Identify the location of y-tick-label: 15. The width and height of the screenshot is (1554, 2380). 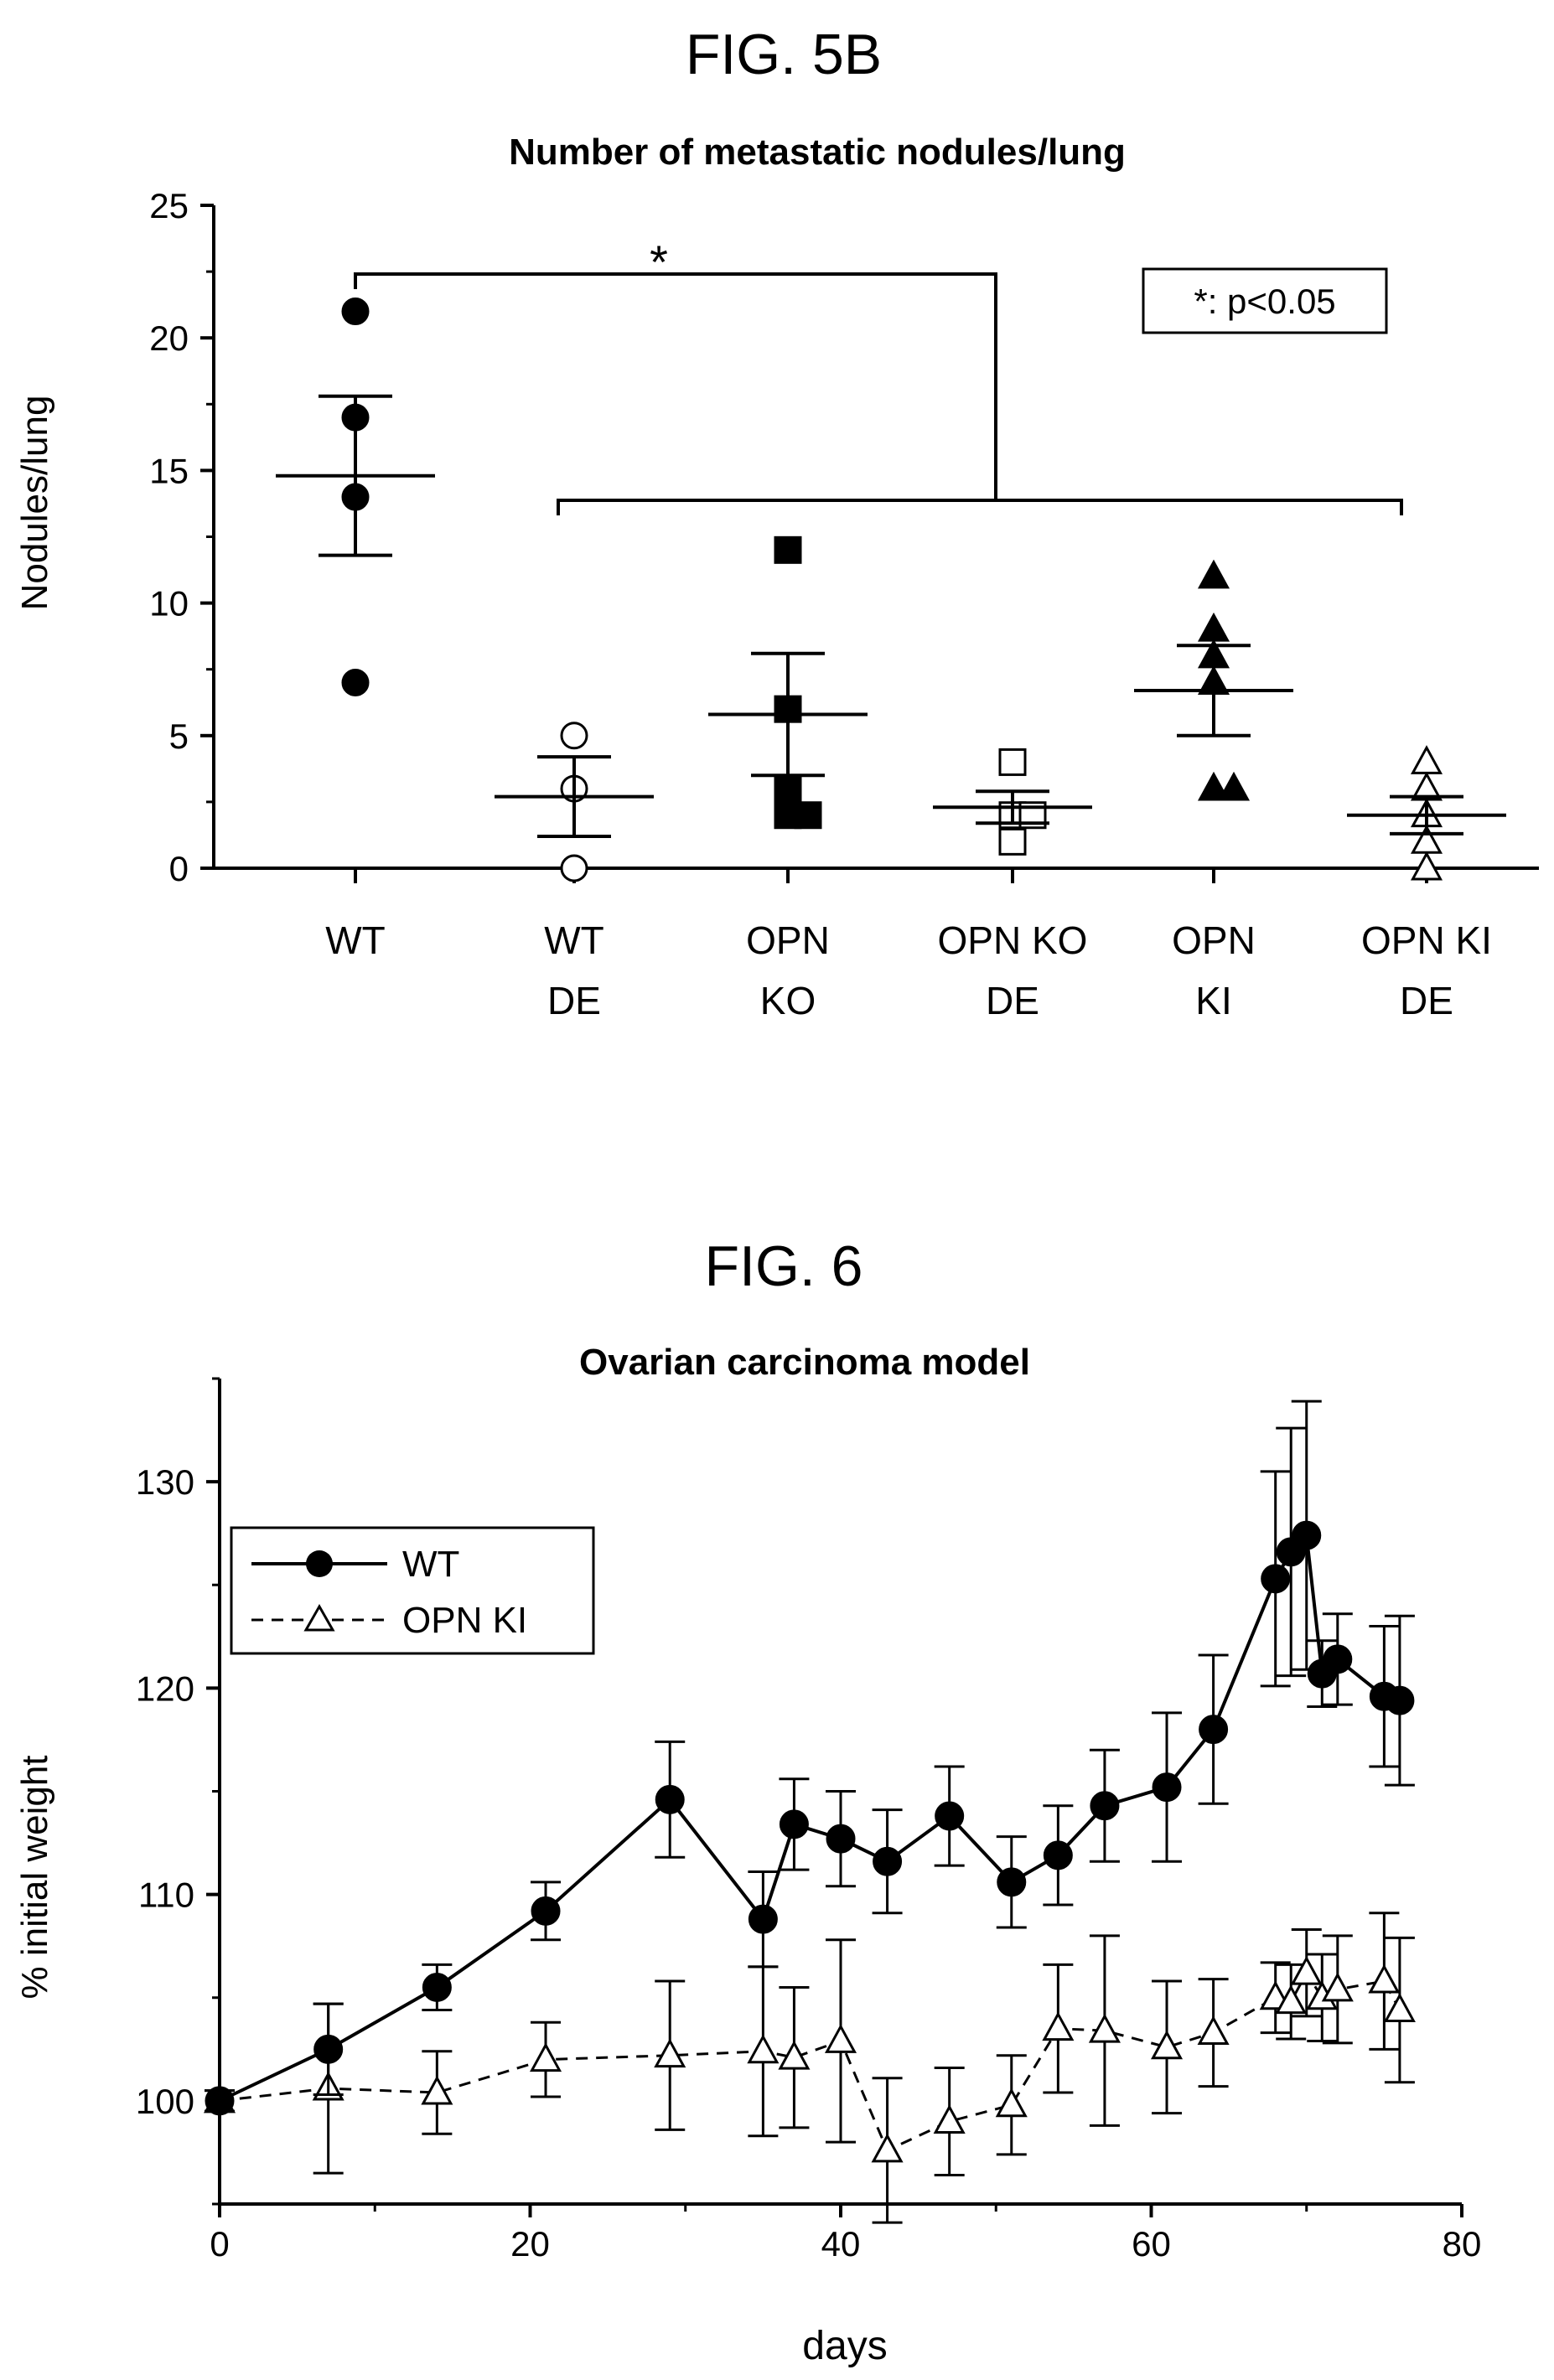
(169, 471).